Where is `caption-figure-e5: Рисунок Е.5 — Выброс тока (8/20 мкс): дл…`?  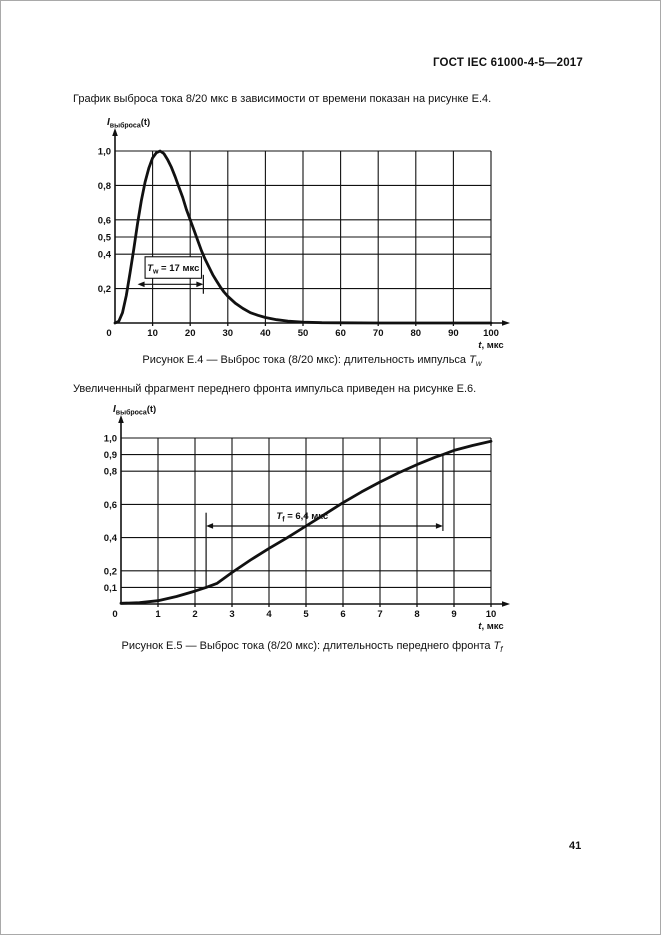
caption-figure-e5: Рисунок Е.5 — Выброс тока (8/20 мкс): дл… is located at coordinates (312, 647).